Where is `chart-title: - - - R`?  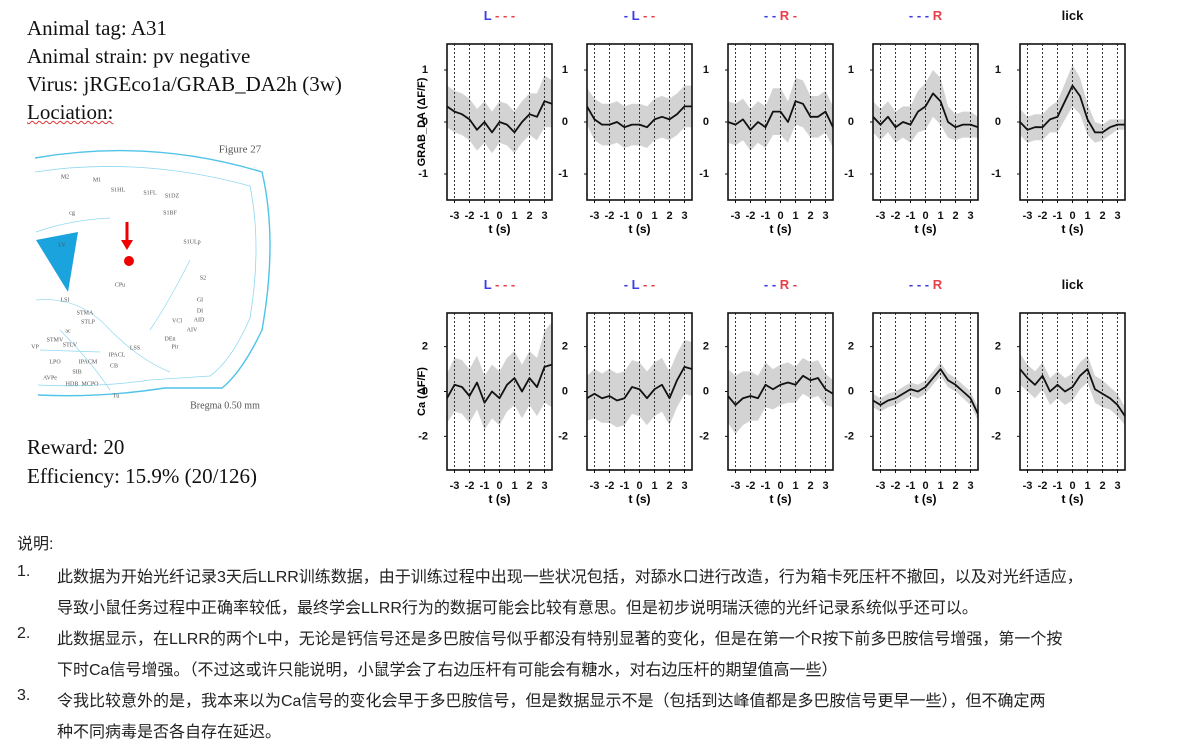 chart-title: - - - R is located at coordinates (926, 15).